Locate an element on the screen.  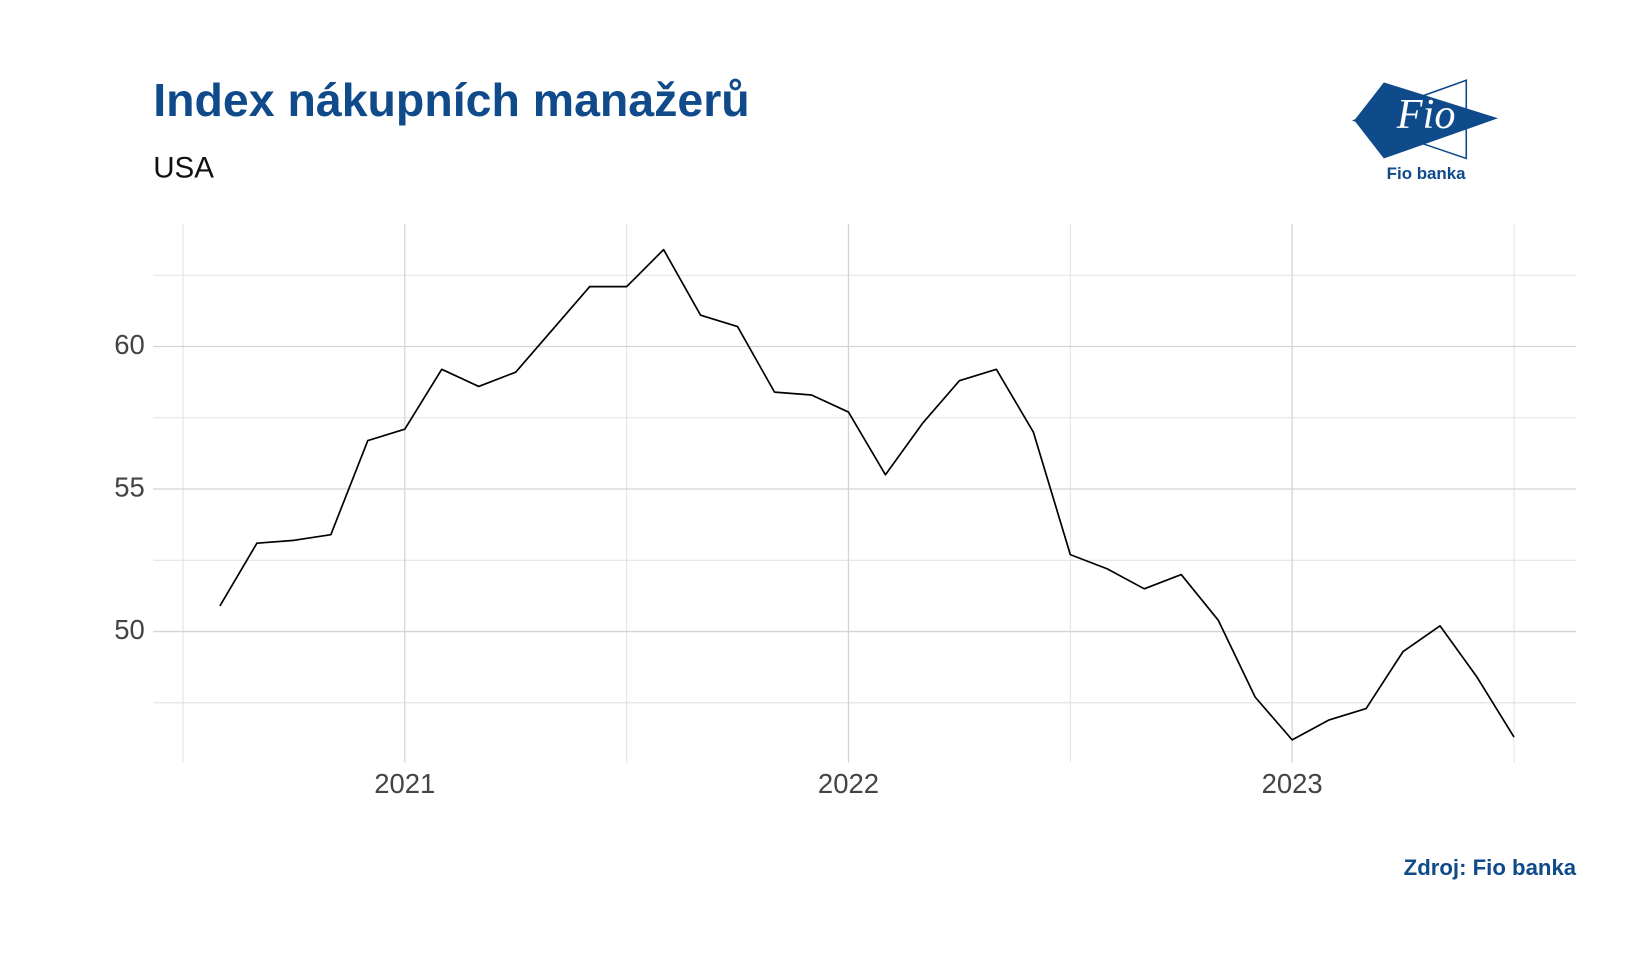
source: Zdroj: Fio banka is located at coordinates (1490, 867).